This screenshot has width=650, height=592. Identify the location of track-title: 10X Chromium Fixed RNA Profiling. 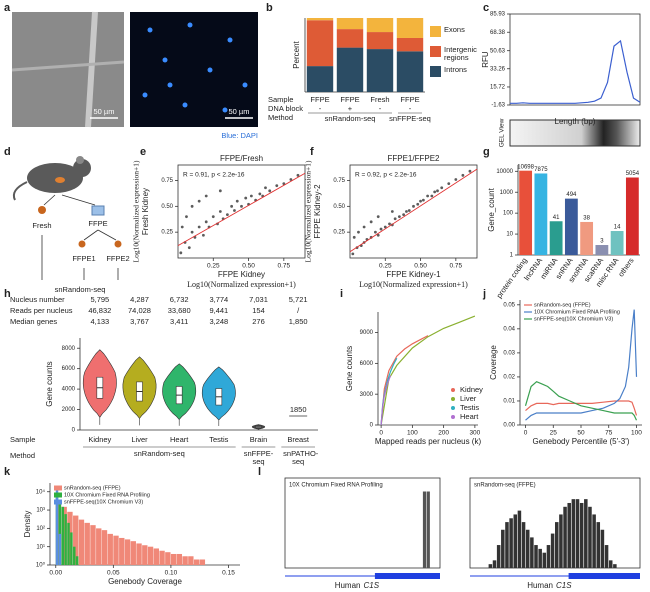
(336, 486).